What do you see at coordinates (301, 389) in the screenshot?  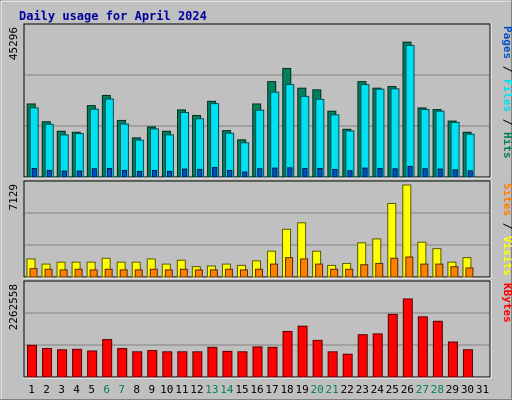 I see `x-tick-label-day-19: 19` at bounding box center [301, 389].